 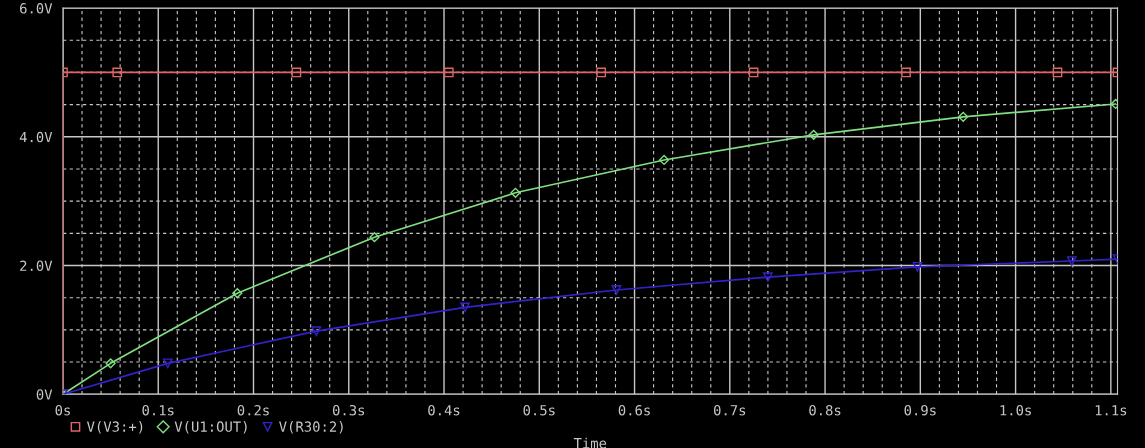 I want to click on legend-label: V(R30:2), so click(x=311, y=427).